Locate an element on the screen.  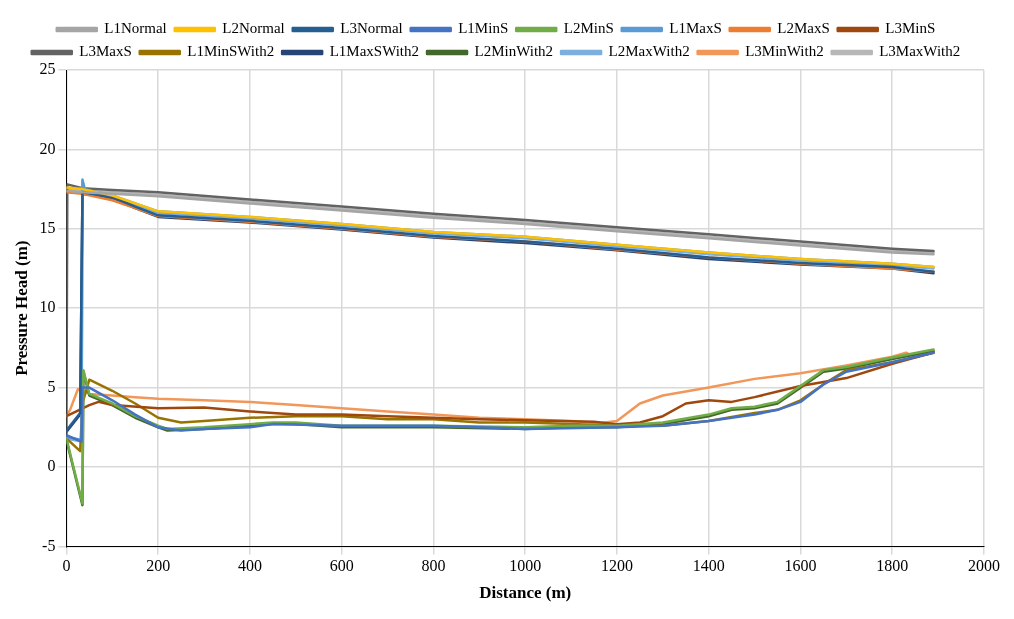
x-tick-label: 200 is located at coordinates (158, 566).